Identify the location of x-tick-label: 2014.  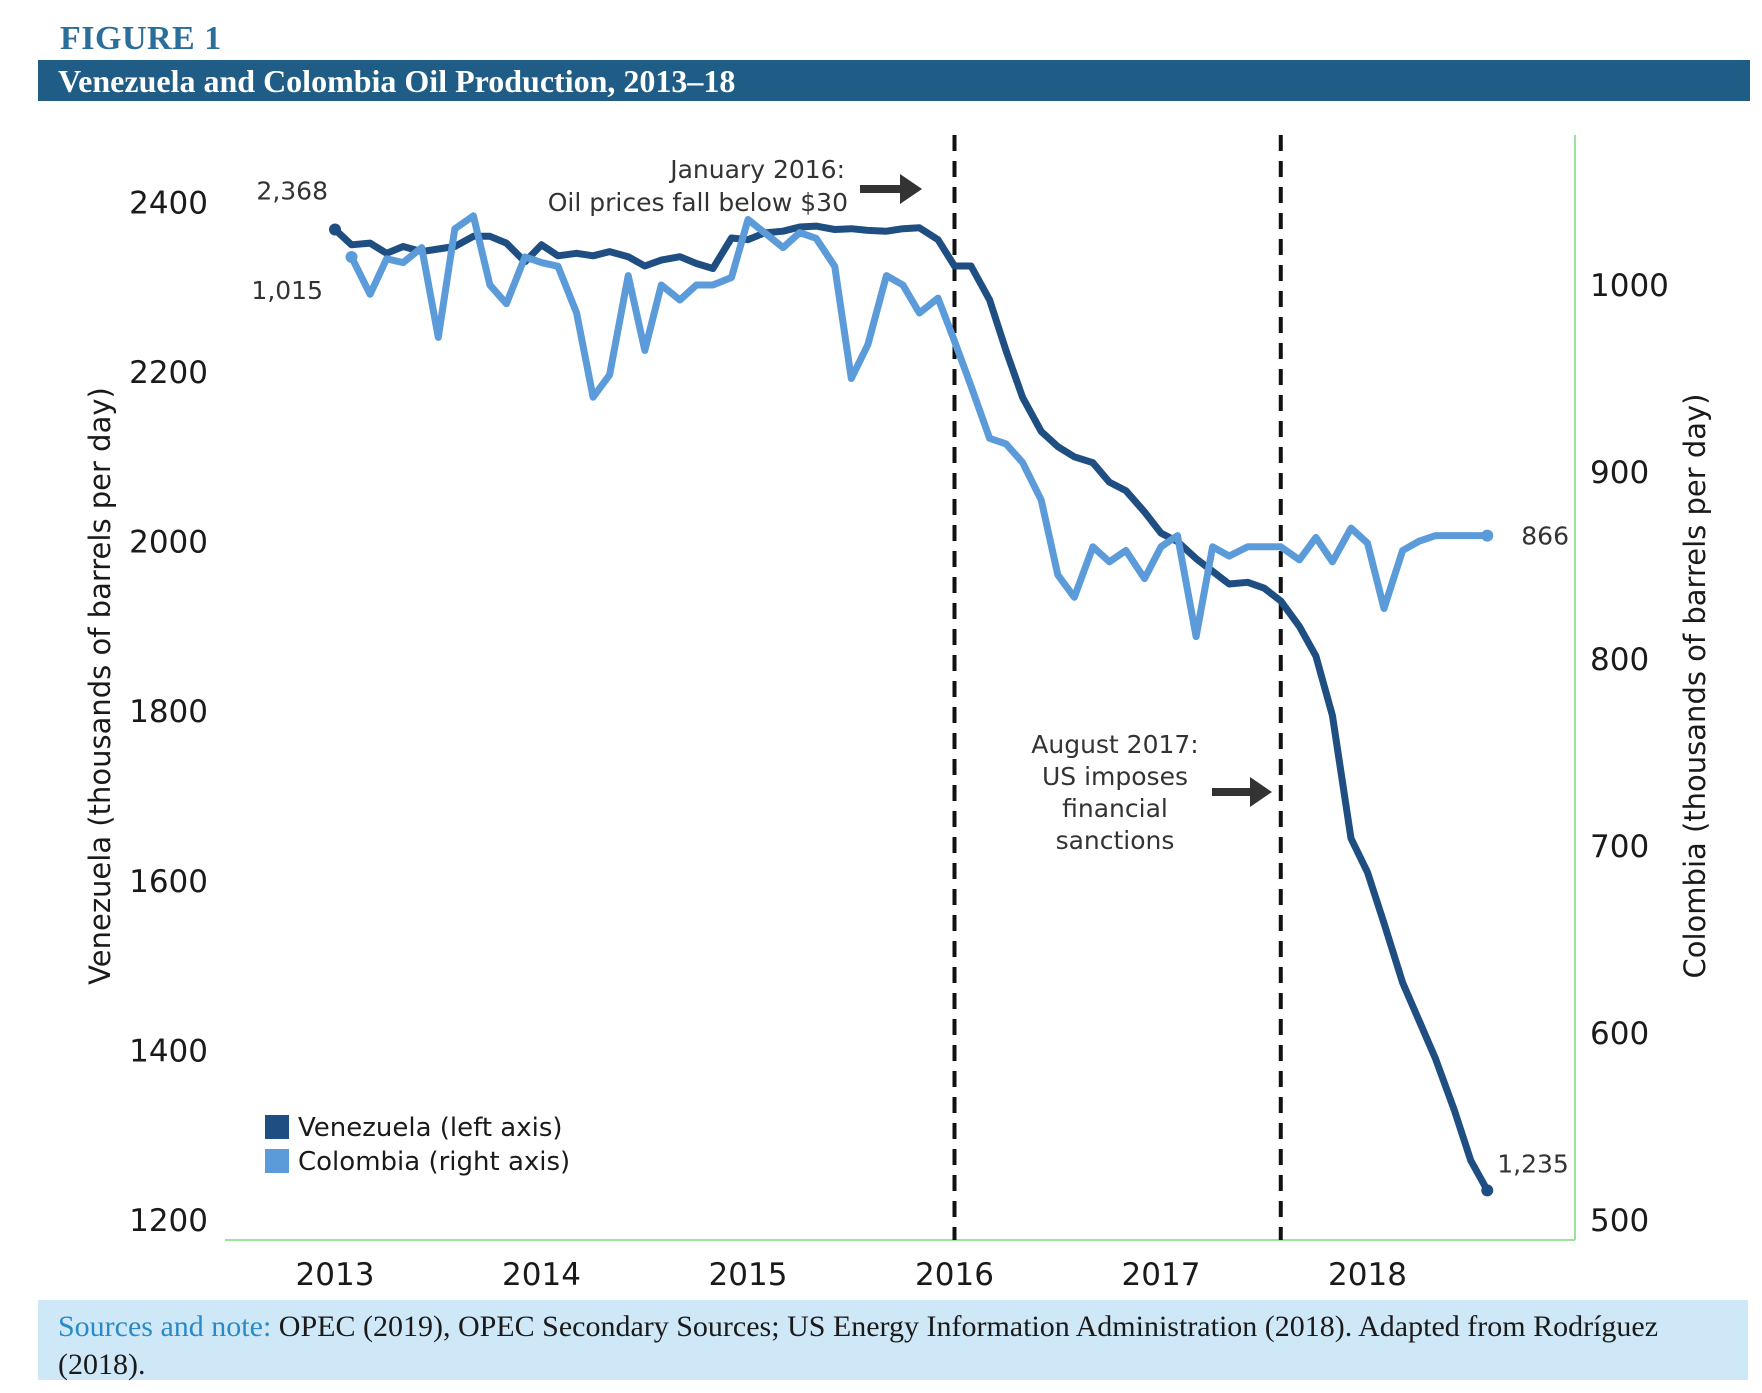
(541, 1275).